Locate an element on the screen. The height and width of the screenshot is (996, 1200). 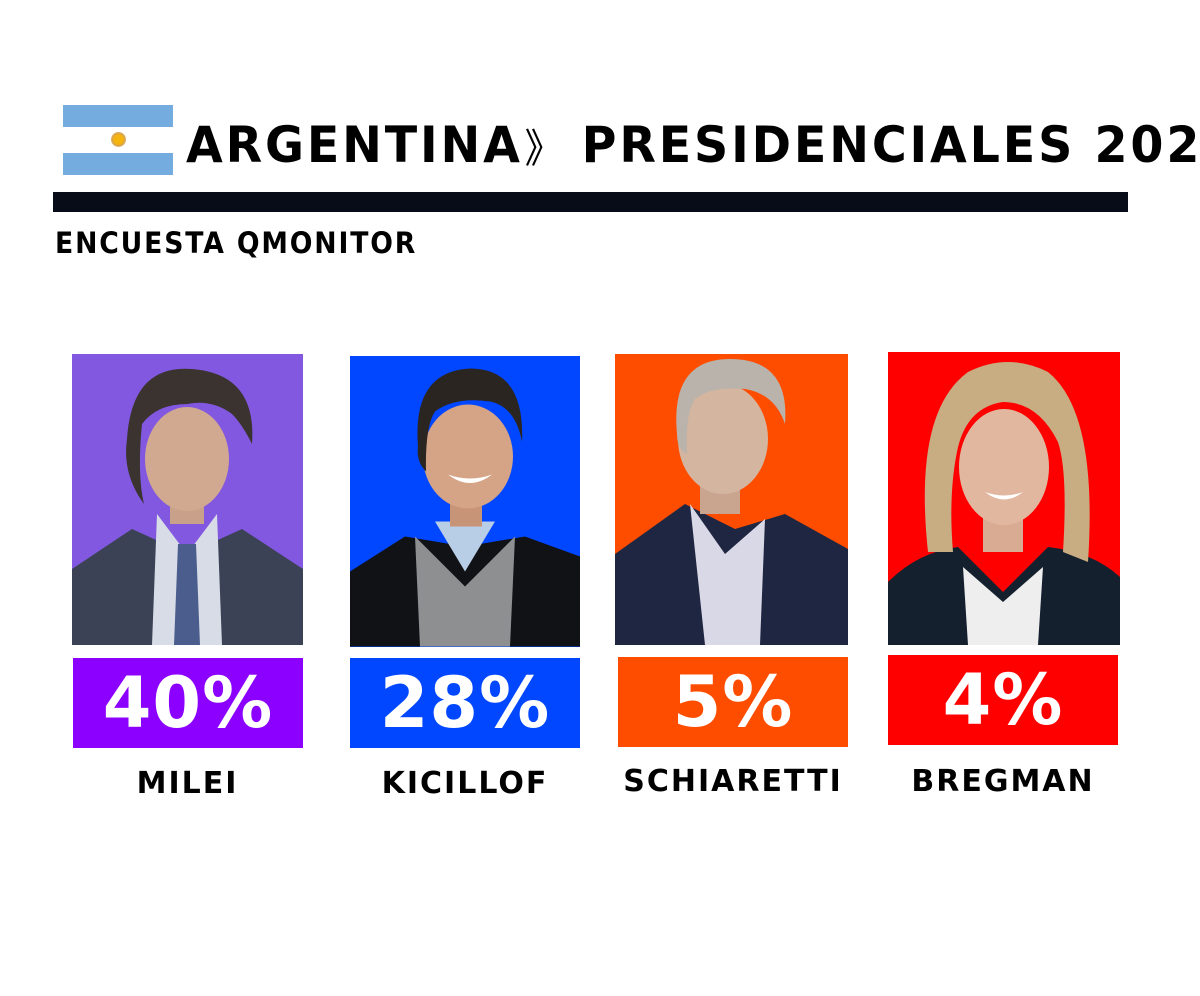
title-country: ARGENTINA is located at coordinates (354, 145).